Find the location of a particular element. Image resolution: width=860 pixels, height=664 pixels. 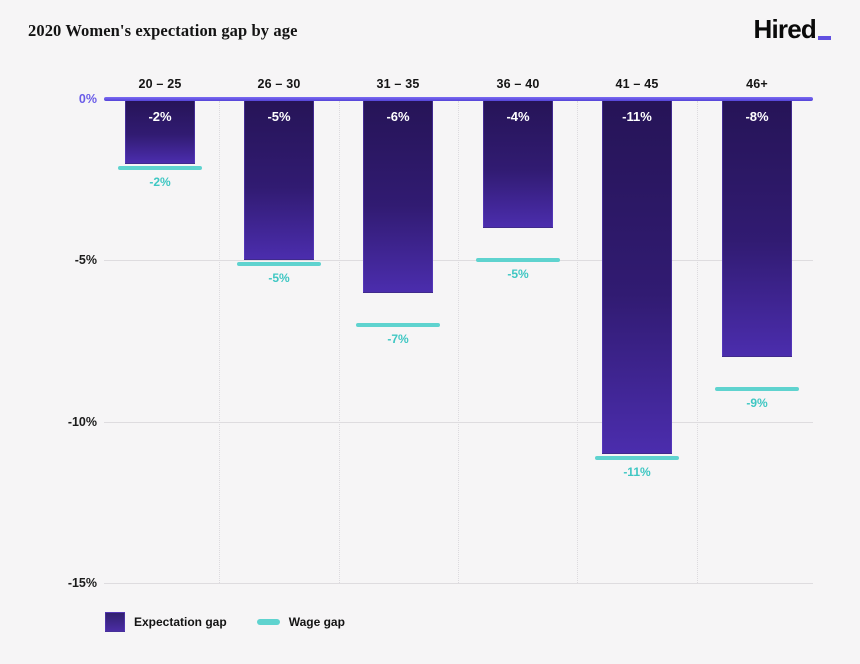

expectation-gap-value: -8% is located at coordinates (757, 116).